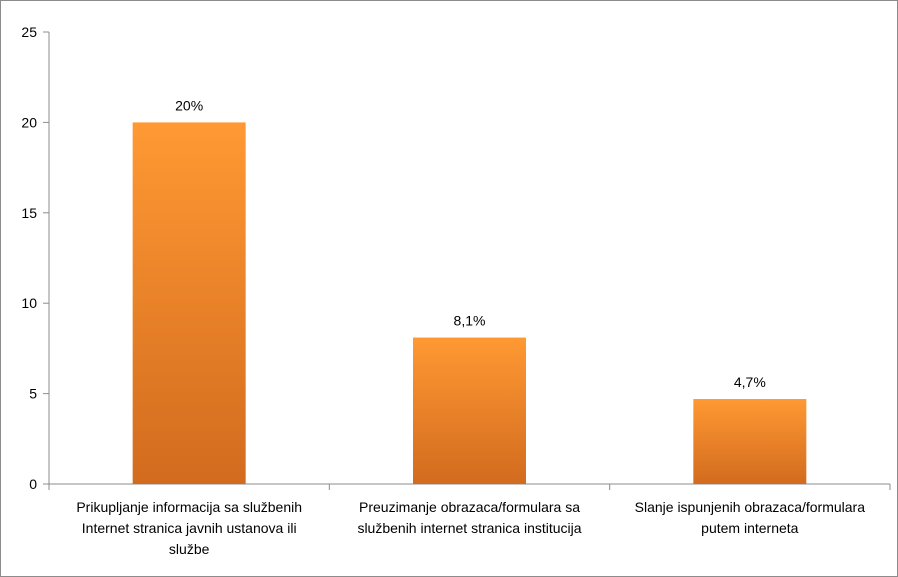  What do you see at coordinates (470, 321) in the screenshot?
I see `data-label: 8,1%` at bounding box center [470, 321].